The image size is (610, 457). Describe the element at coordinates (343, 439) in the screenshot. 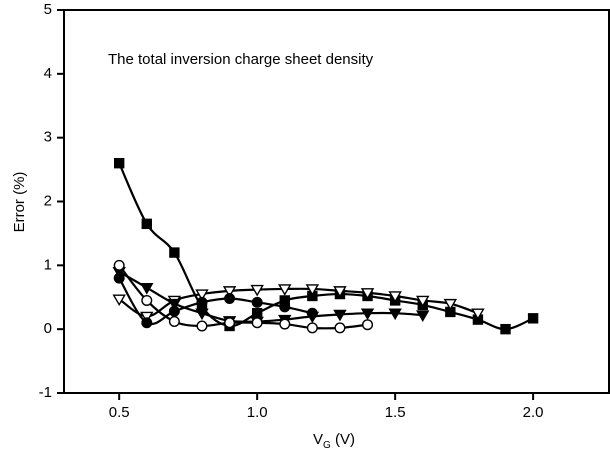

I see `x-label-rest: (V)` at that location.